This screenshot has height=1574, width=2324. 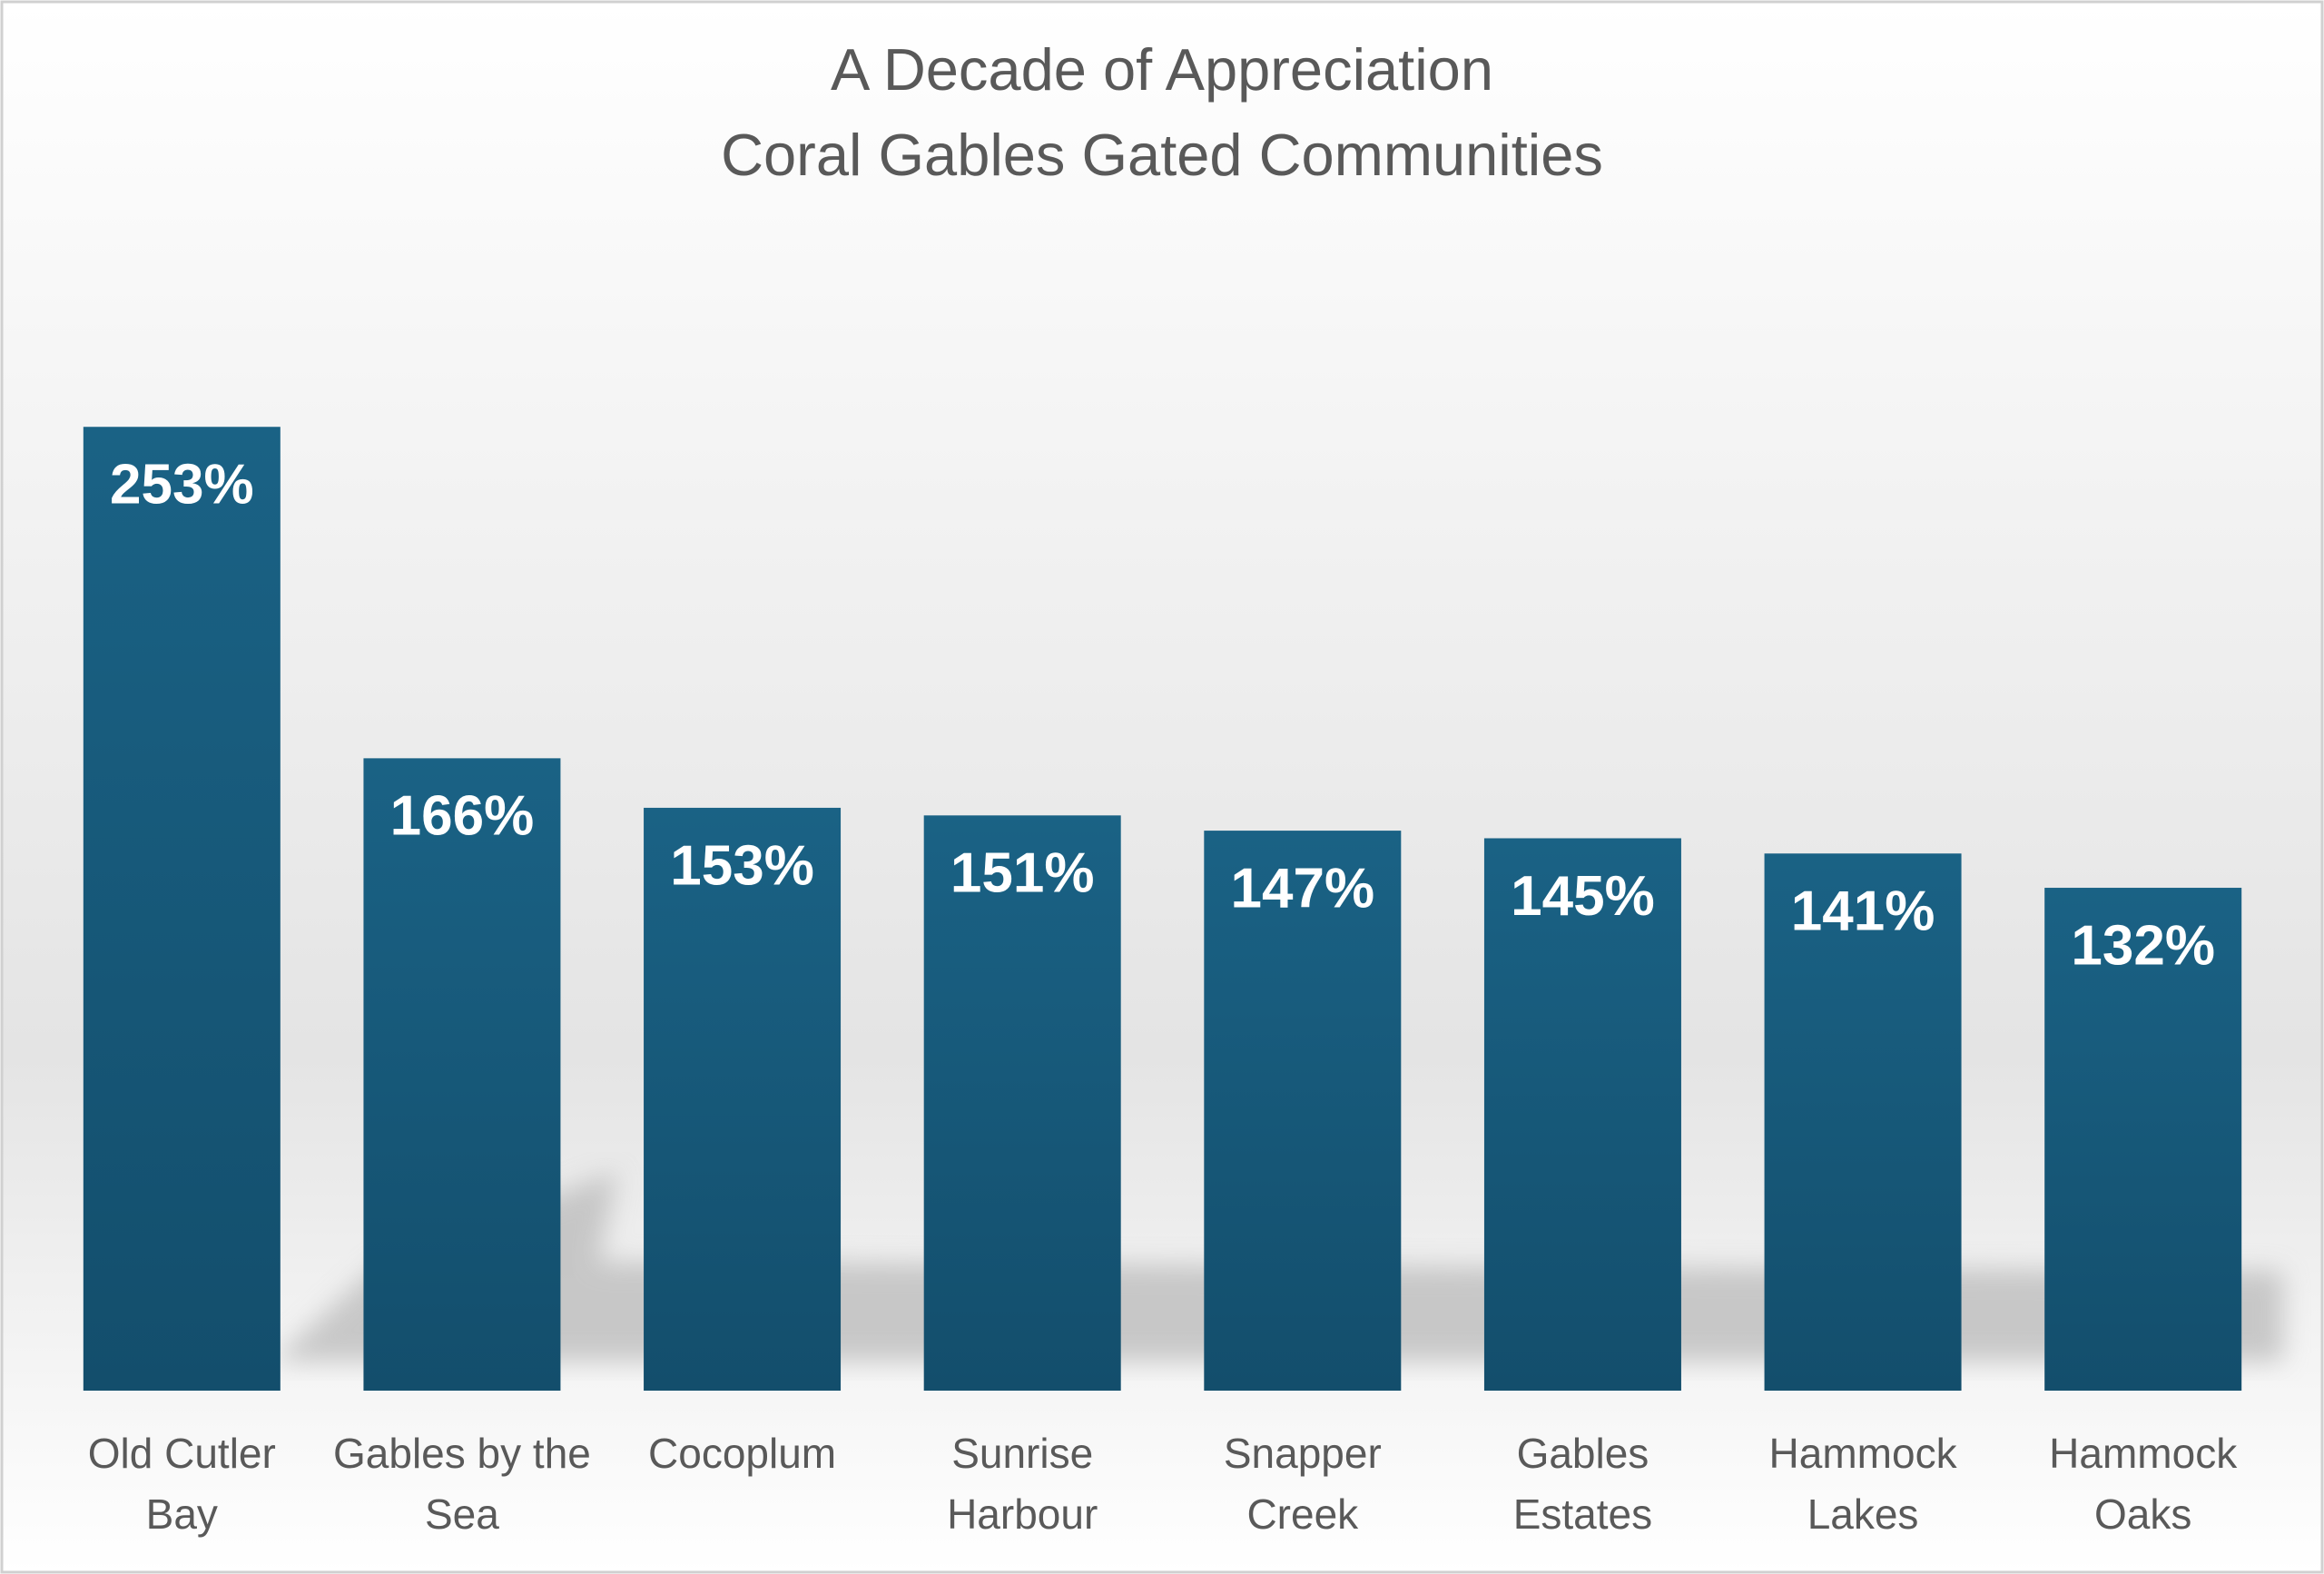 What do you see at coordinates (462, 816) in the screenshot?
I see `data-label: 166%` at bounding box center [462, 816].